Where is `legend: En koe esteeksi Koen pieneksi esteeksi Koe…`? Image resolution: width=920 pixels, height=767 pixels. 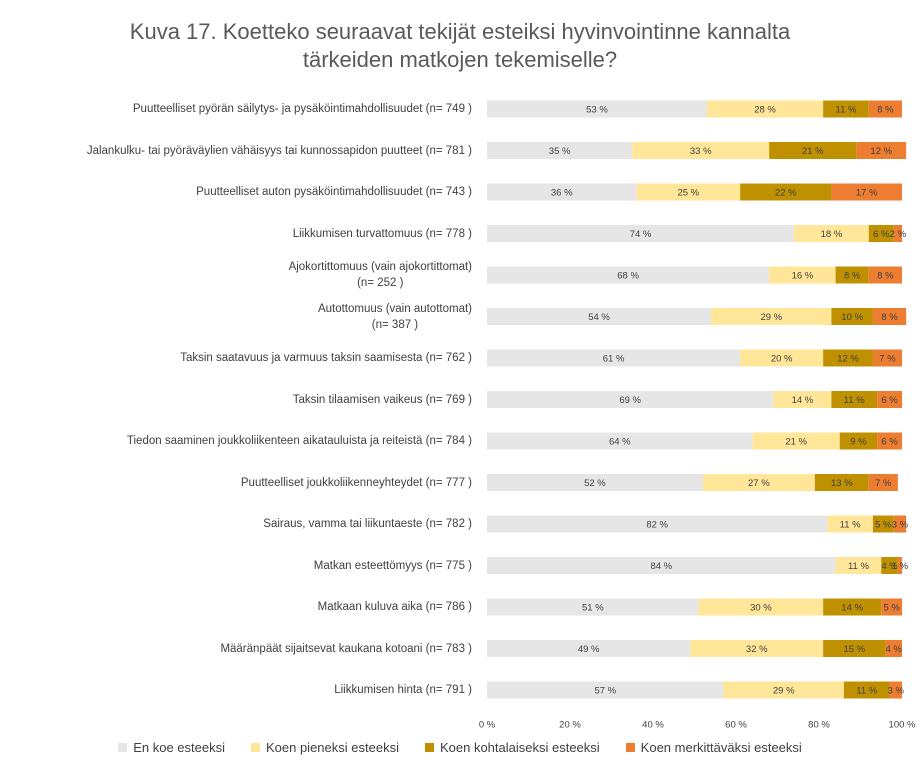 legend: En koe esteeksi Koen pieneksi esteeksi Koe… is located at coordinates (460, 747).